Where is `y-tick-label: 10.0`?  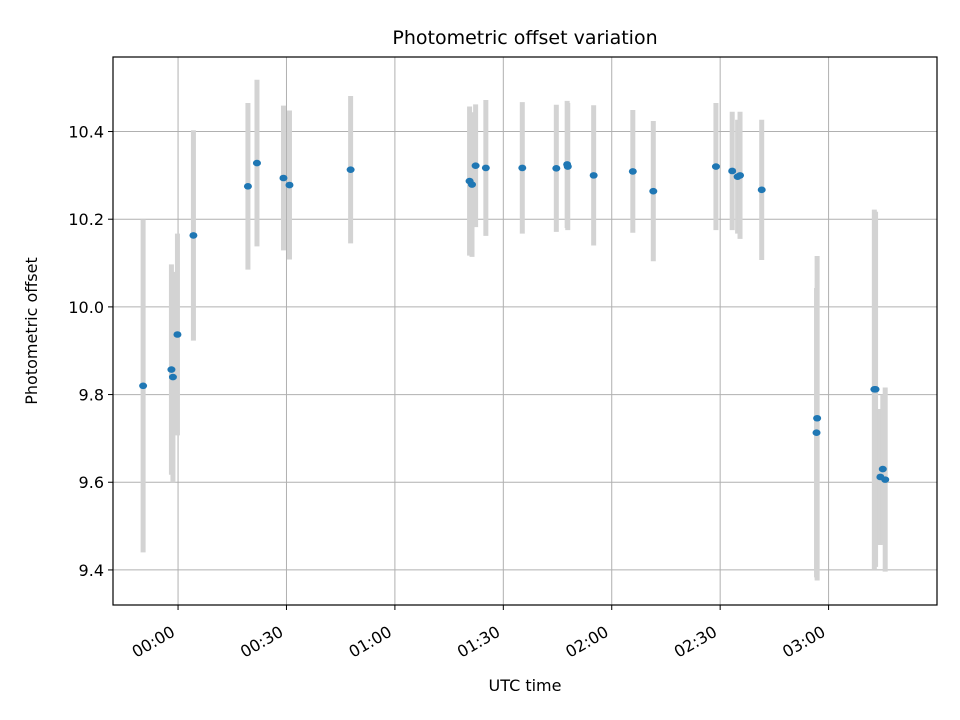 y-tick-label: 10.0 is located at coordinates (86, 307).